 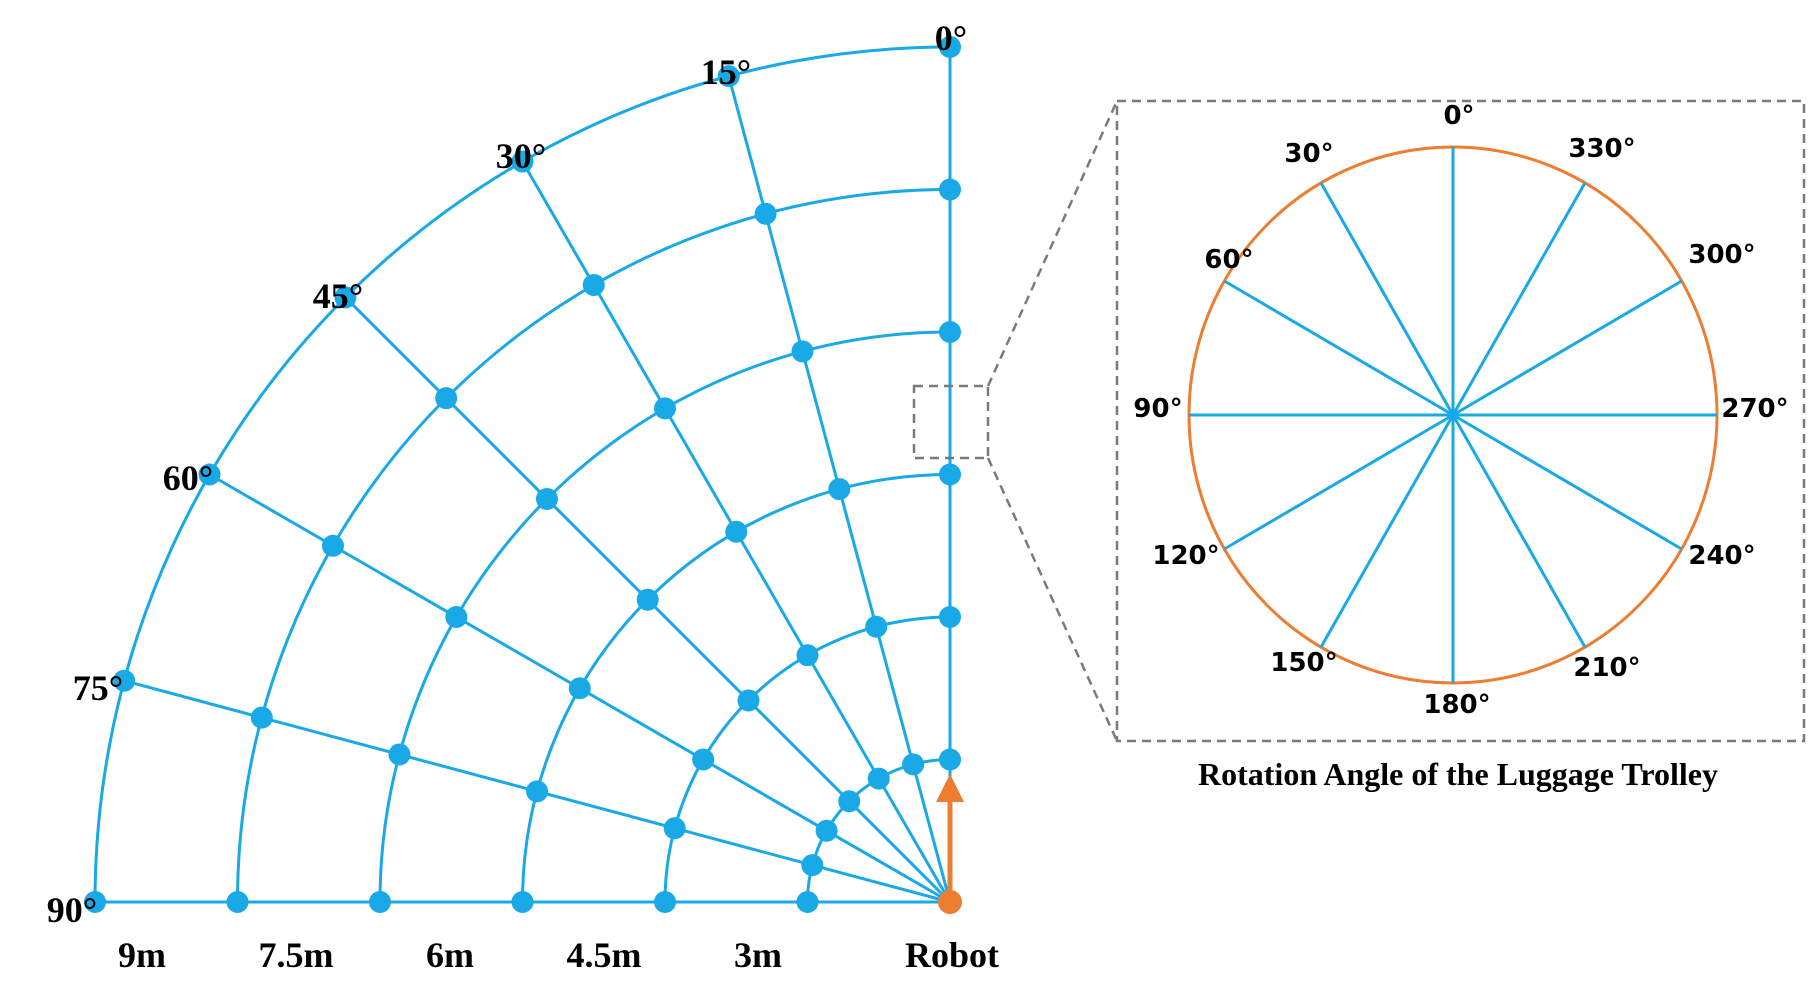 I want to click on dial-angle-label: 210°, so click(x=1606, y=668).